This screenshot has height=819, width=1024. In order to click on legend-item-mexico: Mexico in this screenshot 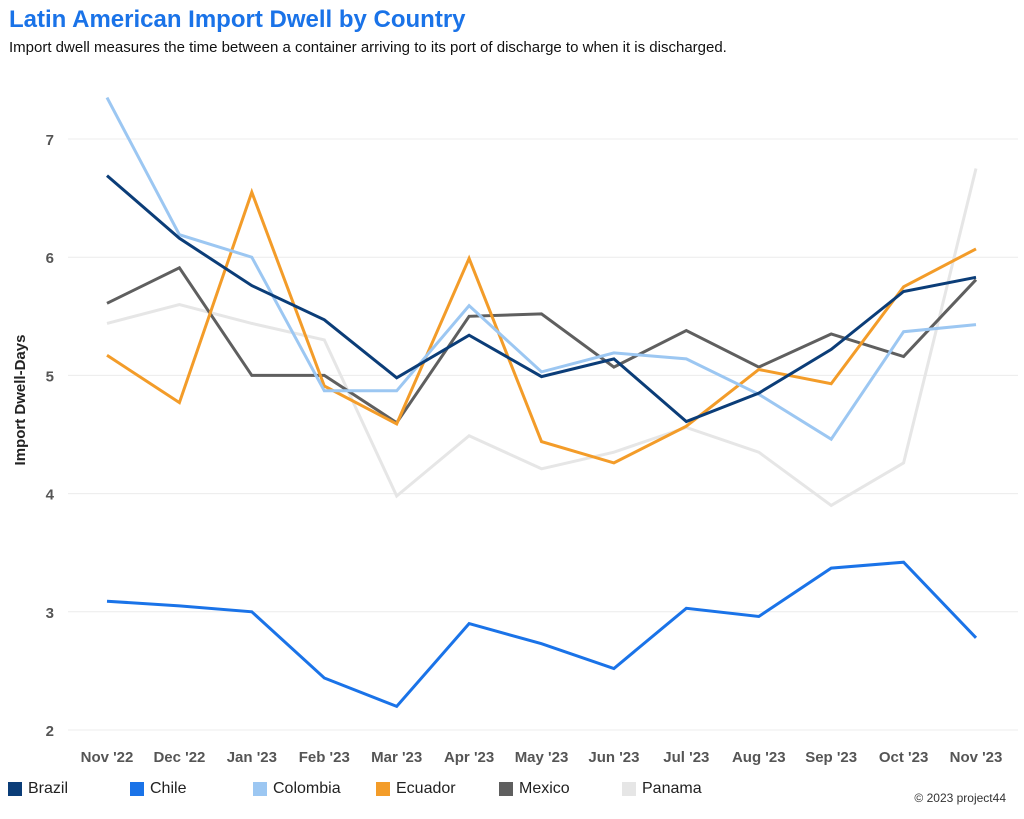, I will do `click(534, 789)`.